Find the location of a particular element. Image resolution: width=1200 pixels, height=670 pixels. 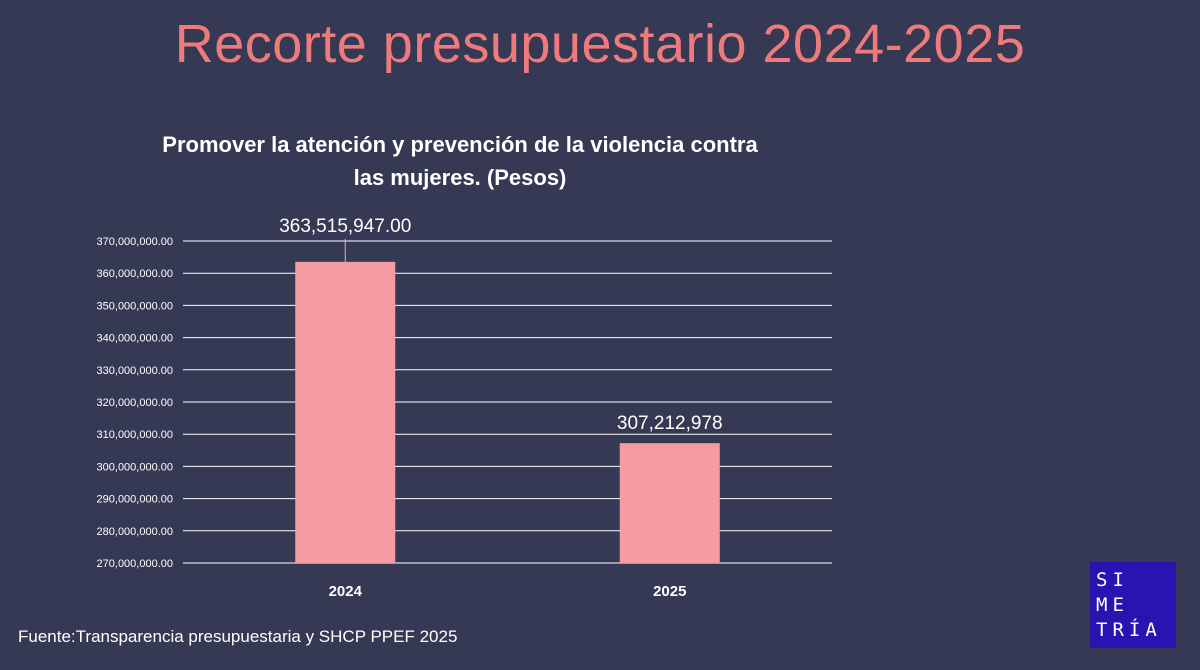

y-tick-label: 310,000,000.00 is located at coordinates (135, 435).